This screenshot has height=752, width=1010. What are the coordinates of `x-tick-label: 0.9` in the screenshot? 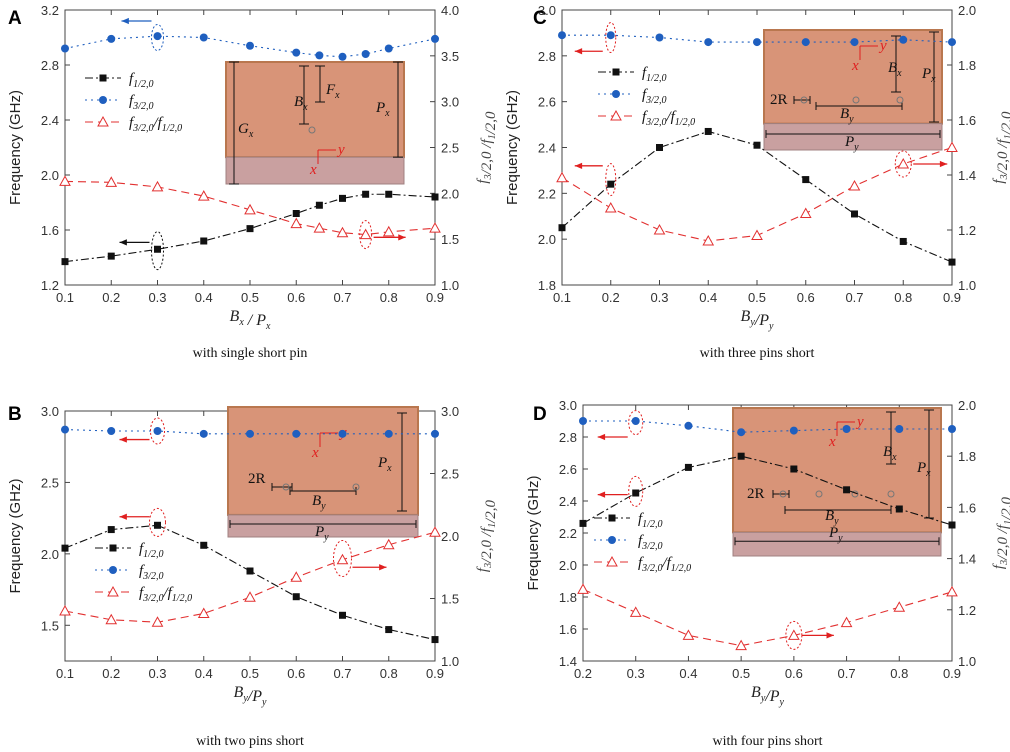 It's located at (435, 297).